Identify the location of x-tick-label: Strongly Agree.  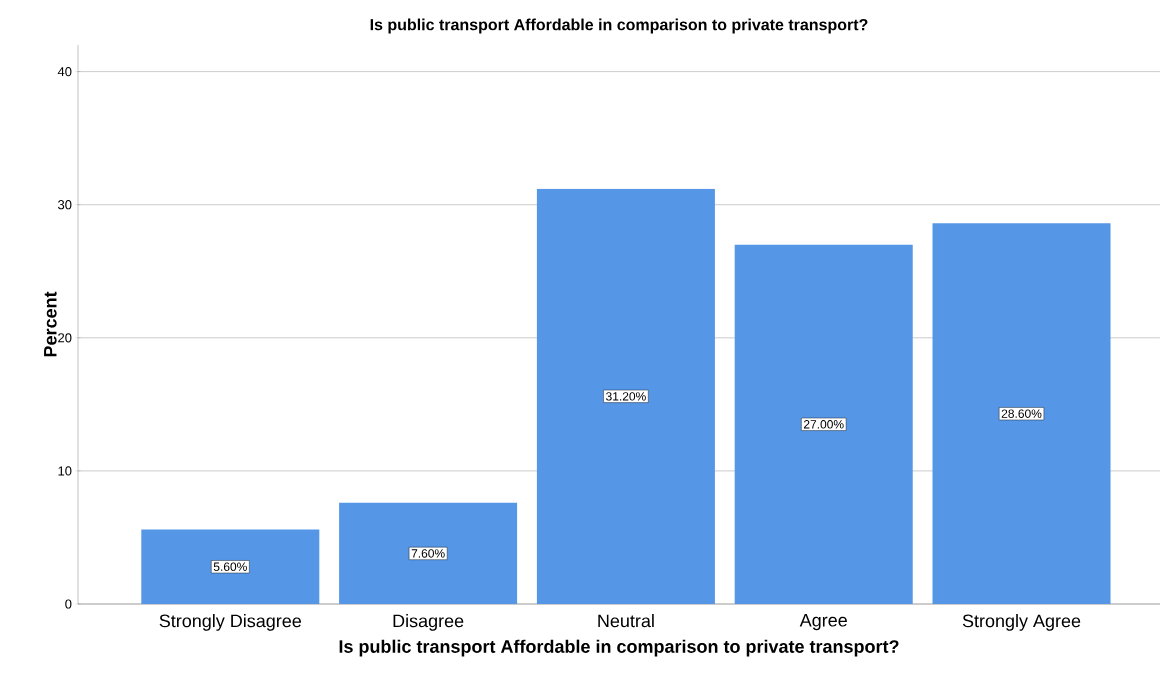
(1021, 622).